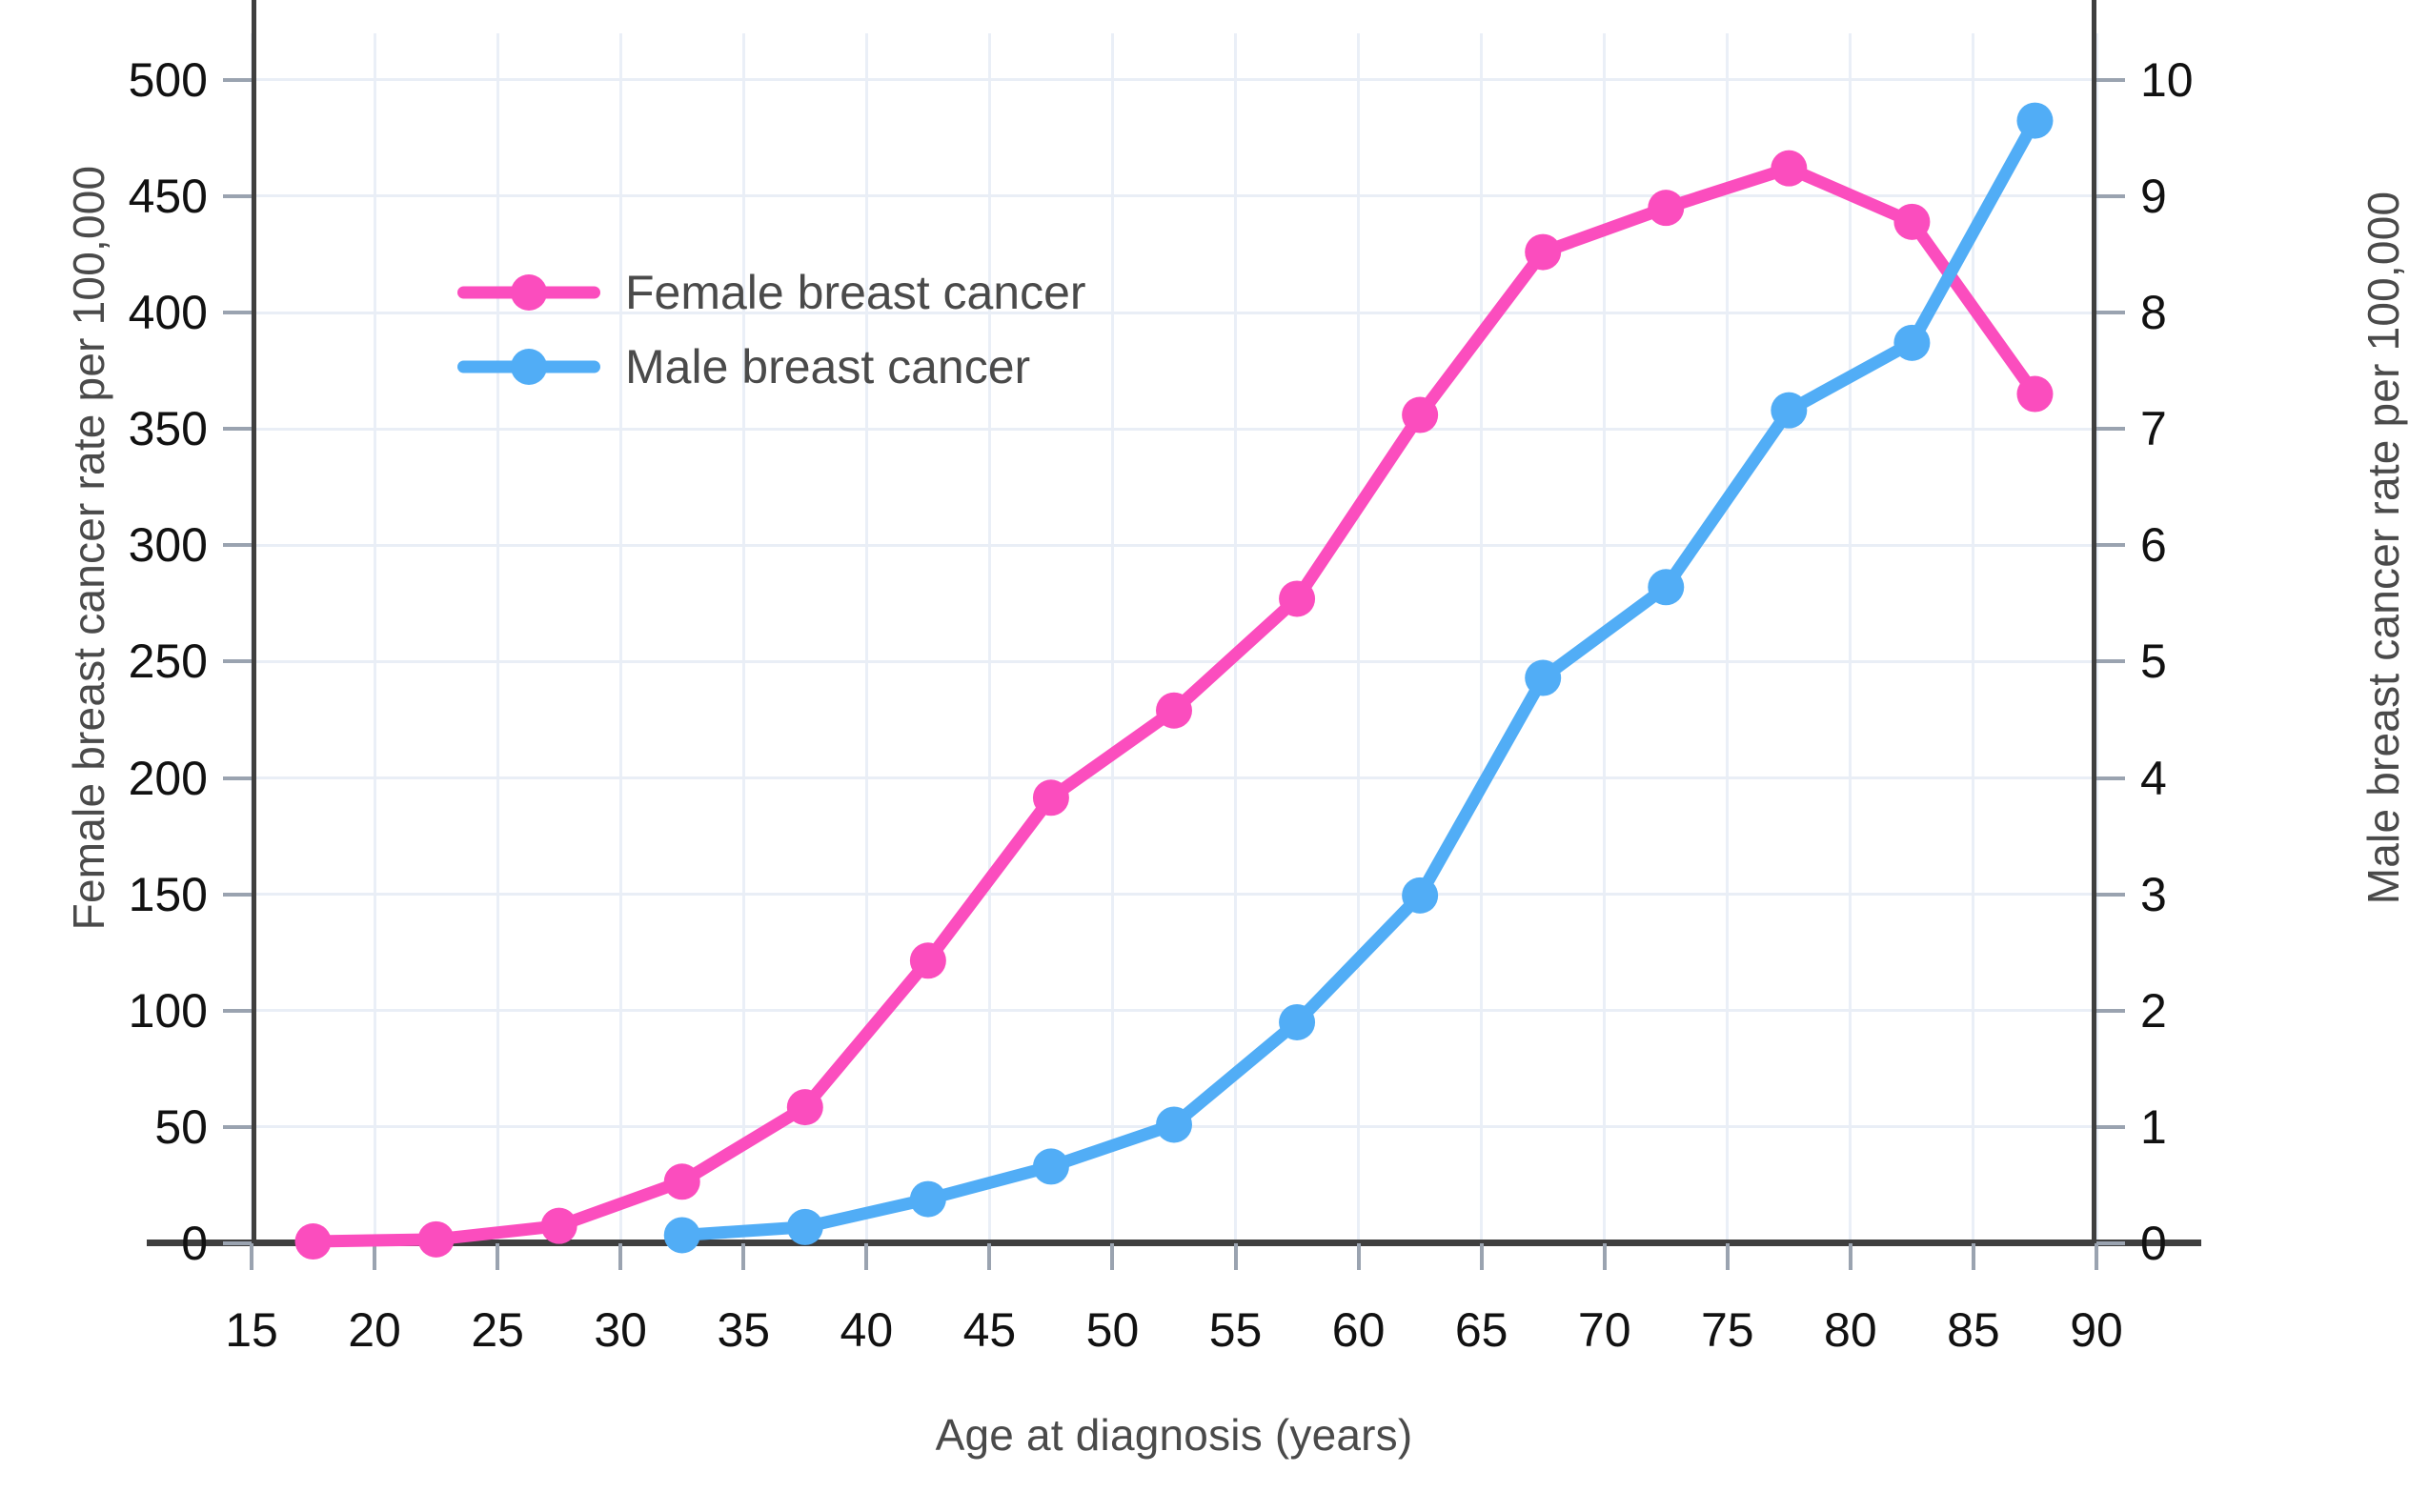  I want to click on y-right-tick-label: 5, so click(2153, 662).